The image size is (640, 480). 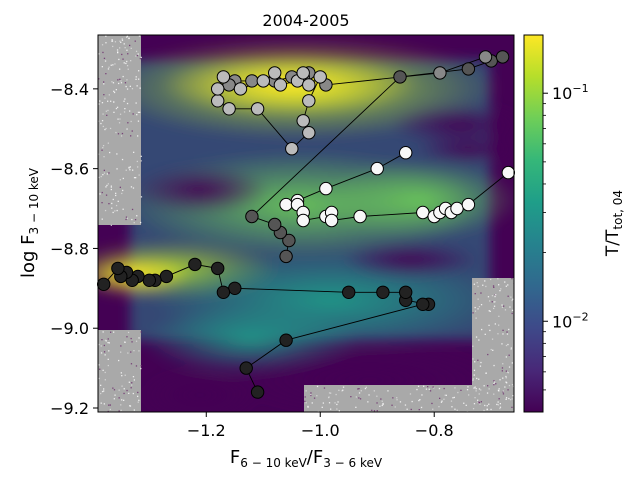 What do you see at coordinates (566, 236) in the screenshot?
I see `colorbar-ticks: 10−1 10−2` at bounding box center [566, 236].